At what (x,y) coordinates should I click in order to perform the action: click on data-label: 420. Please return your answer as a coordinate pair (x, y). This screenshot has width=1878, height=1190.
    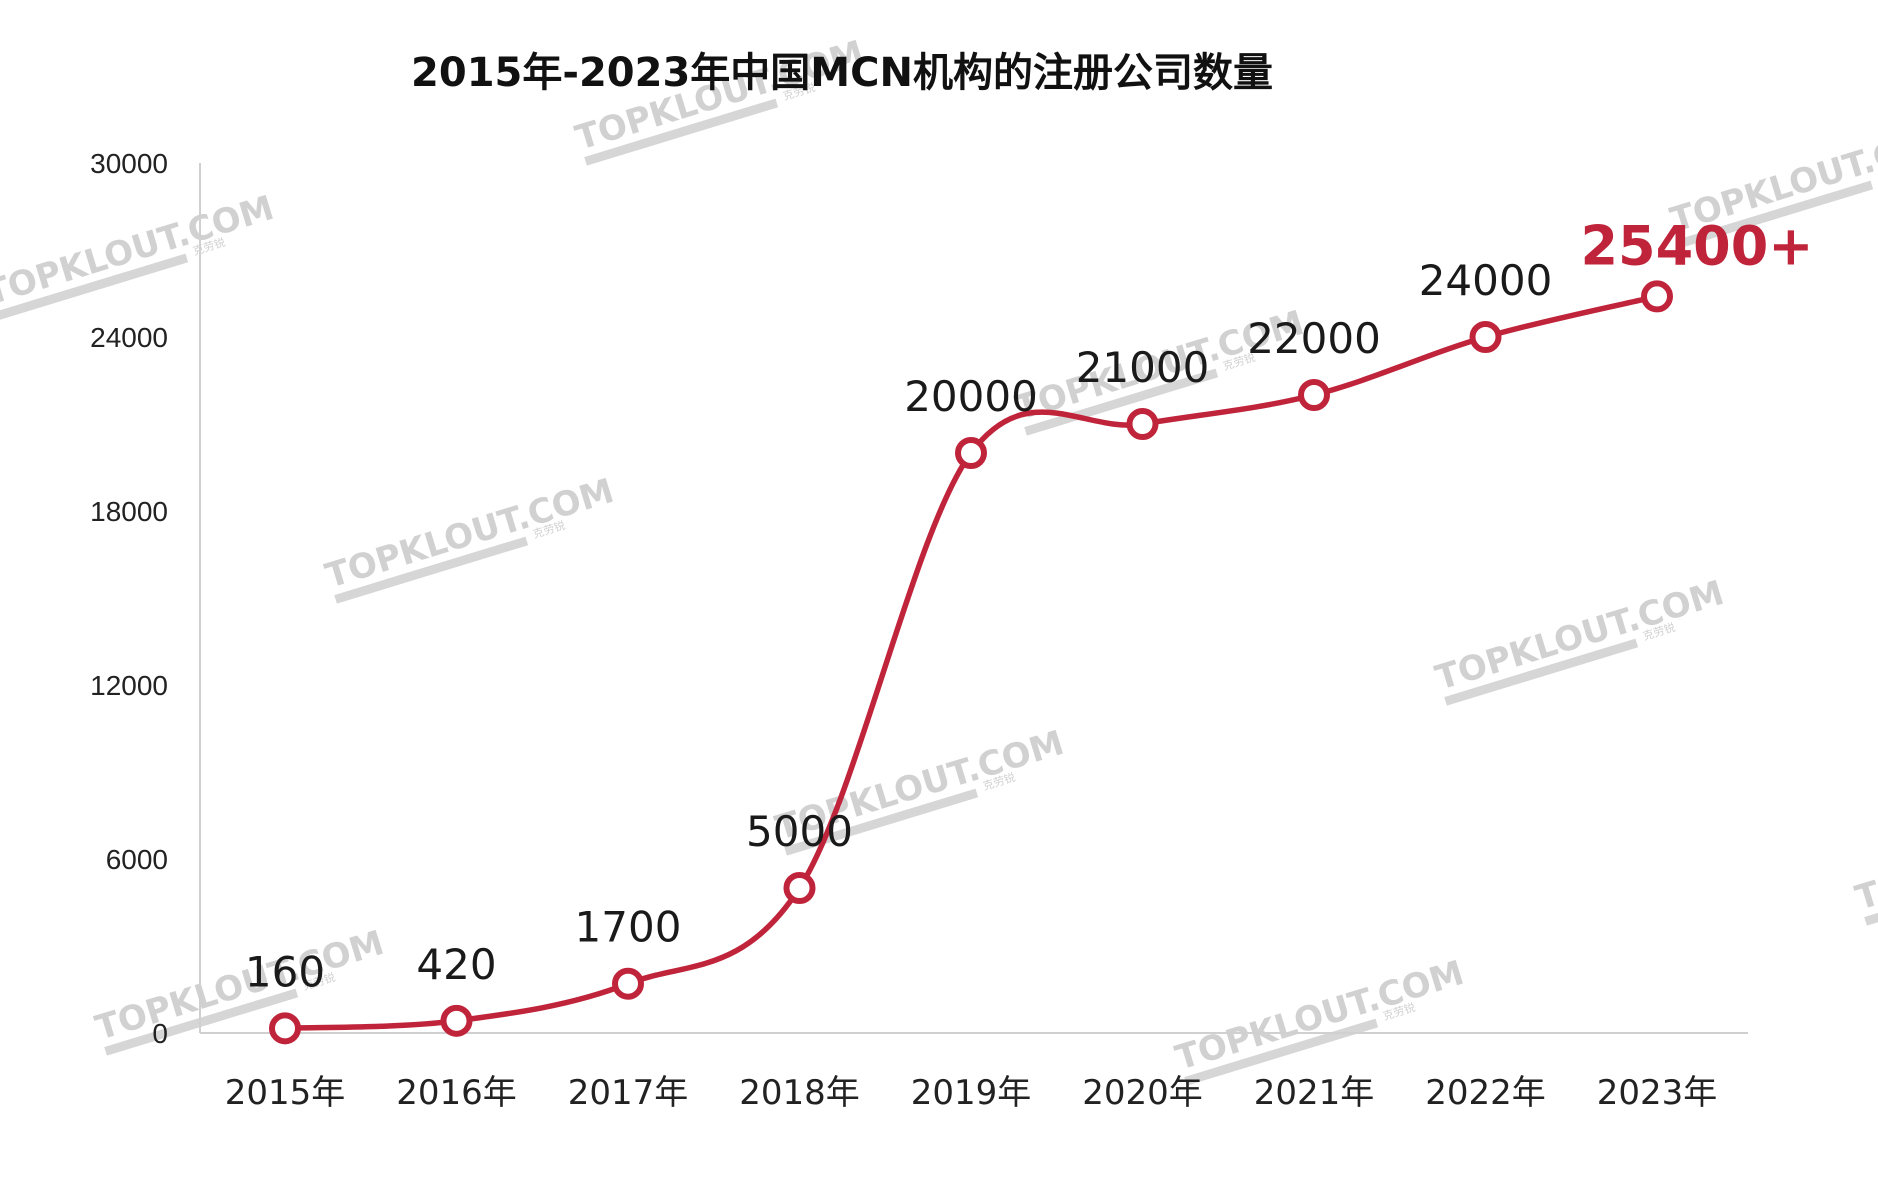
    Looking at the image, I should click on (456, 964).